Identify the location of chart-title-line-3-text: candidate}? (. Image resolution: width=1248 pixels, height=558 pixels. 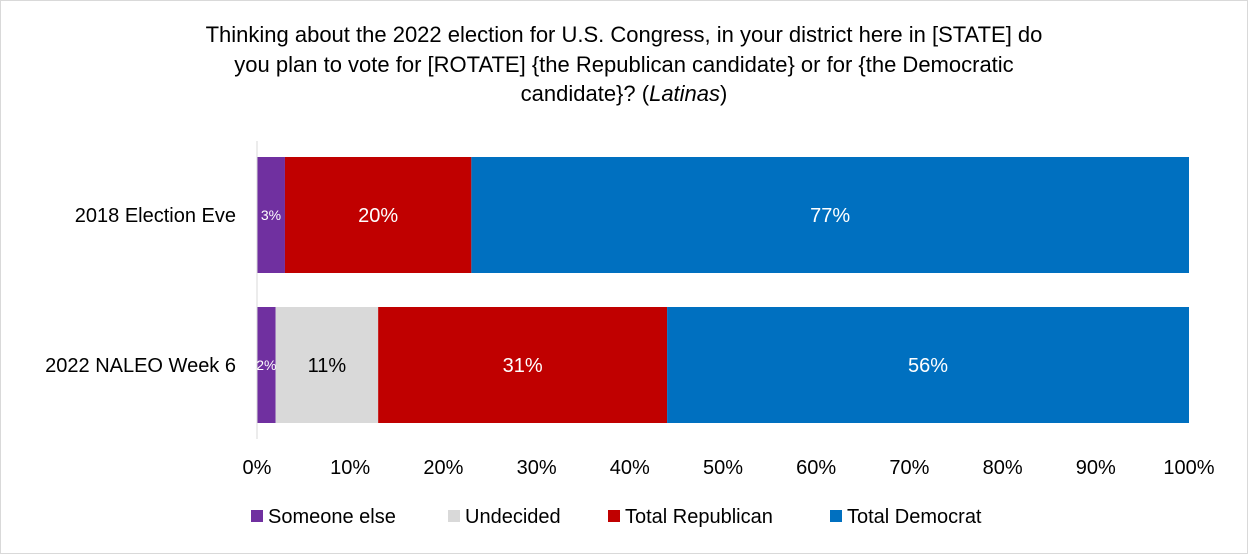
(585, 93).